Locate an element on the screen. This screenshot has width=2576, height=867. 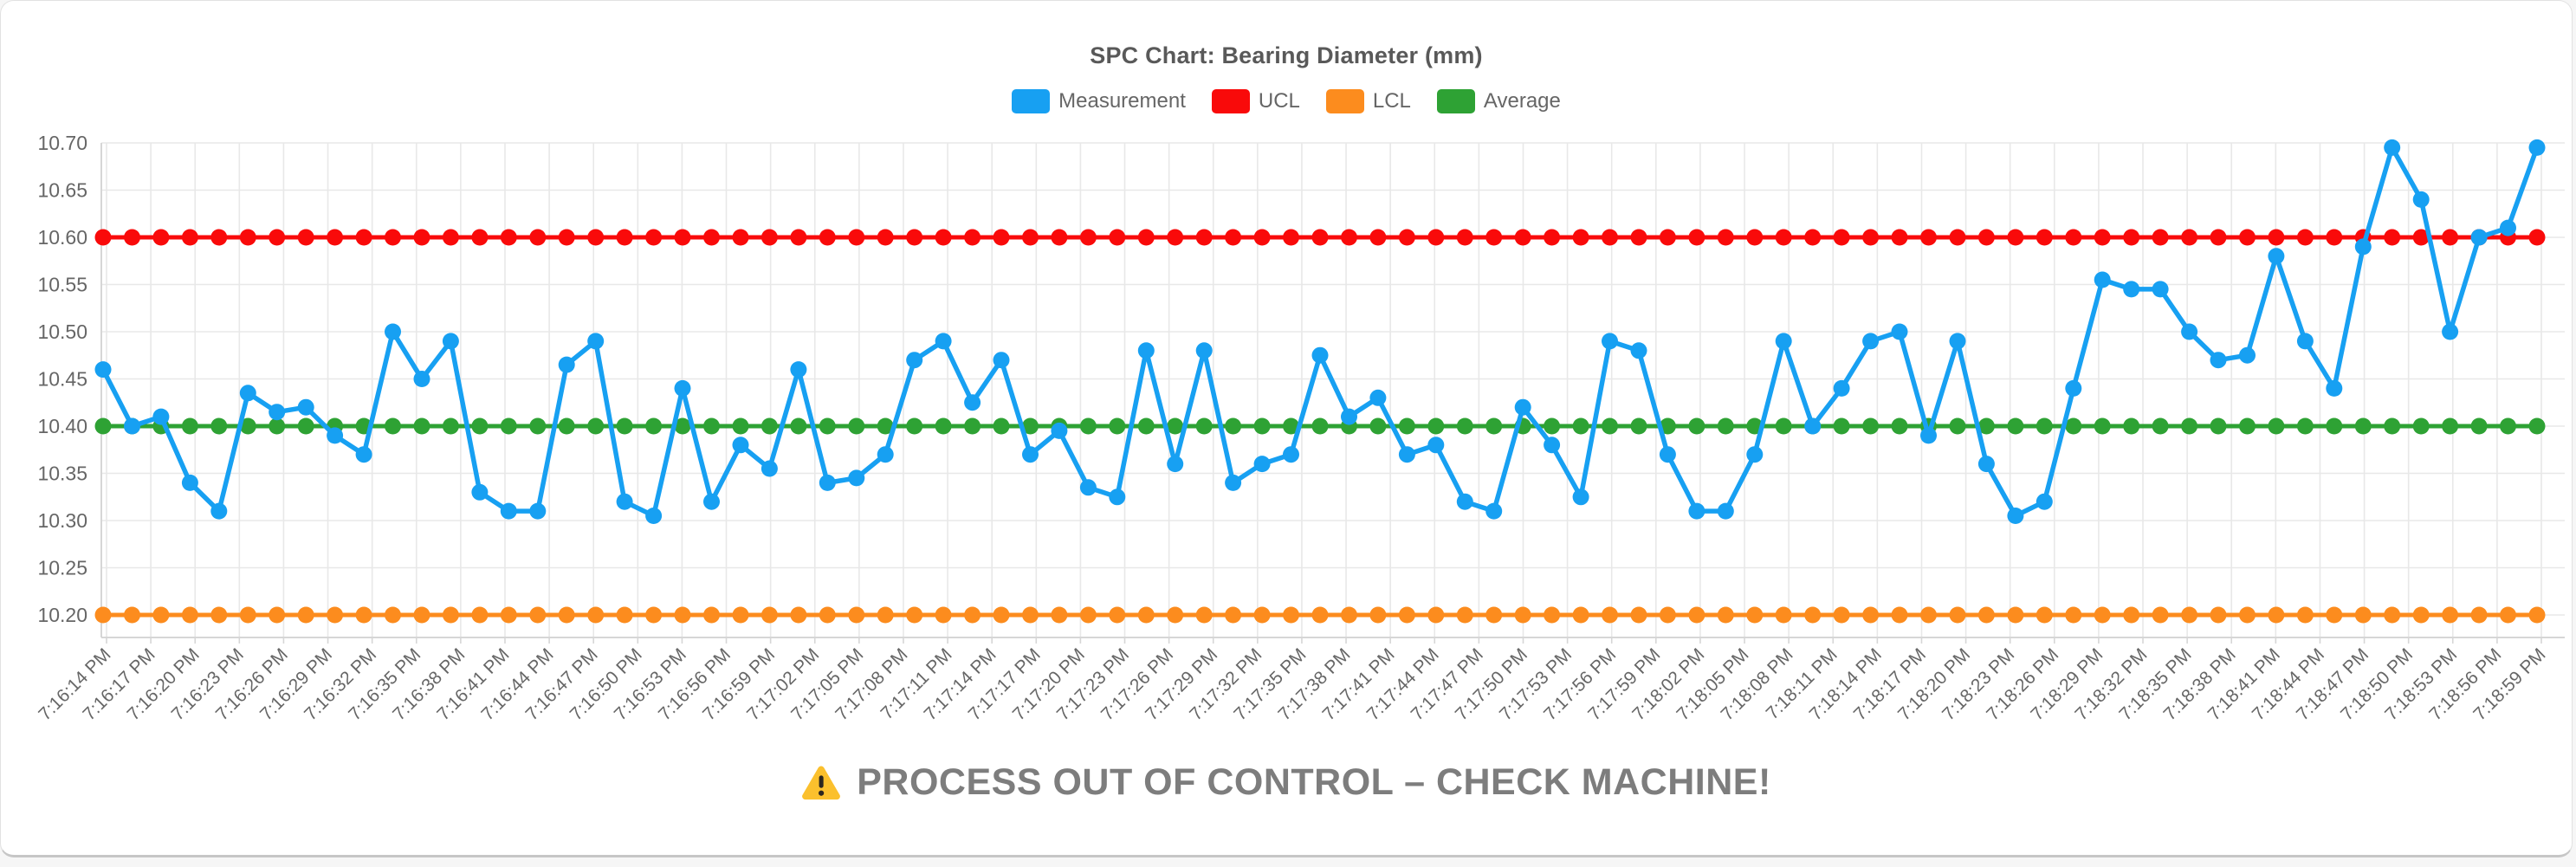
legend-item-ucl: UCL is located at coordinates (1255, 101).